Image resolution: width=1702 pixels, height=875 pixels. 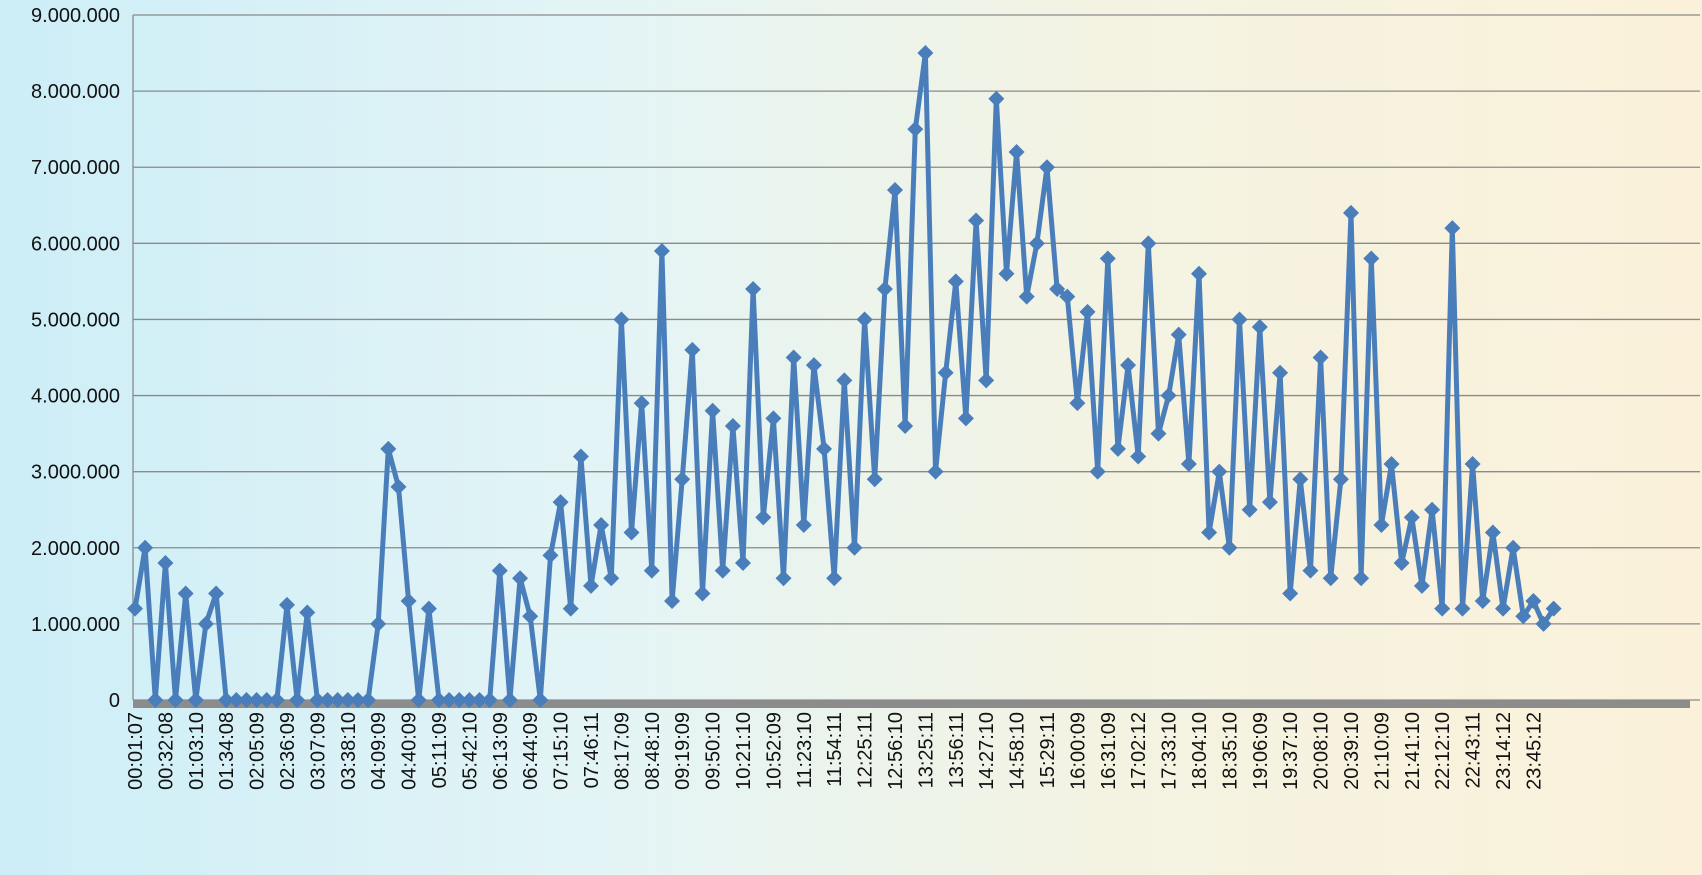 I want to click on x-tick-label: 14:27:10, so click(x=987, y=751).